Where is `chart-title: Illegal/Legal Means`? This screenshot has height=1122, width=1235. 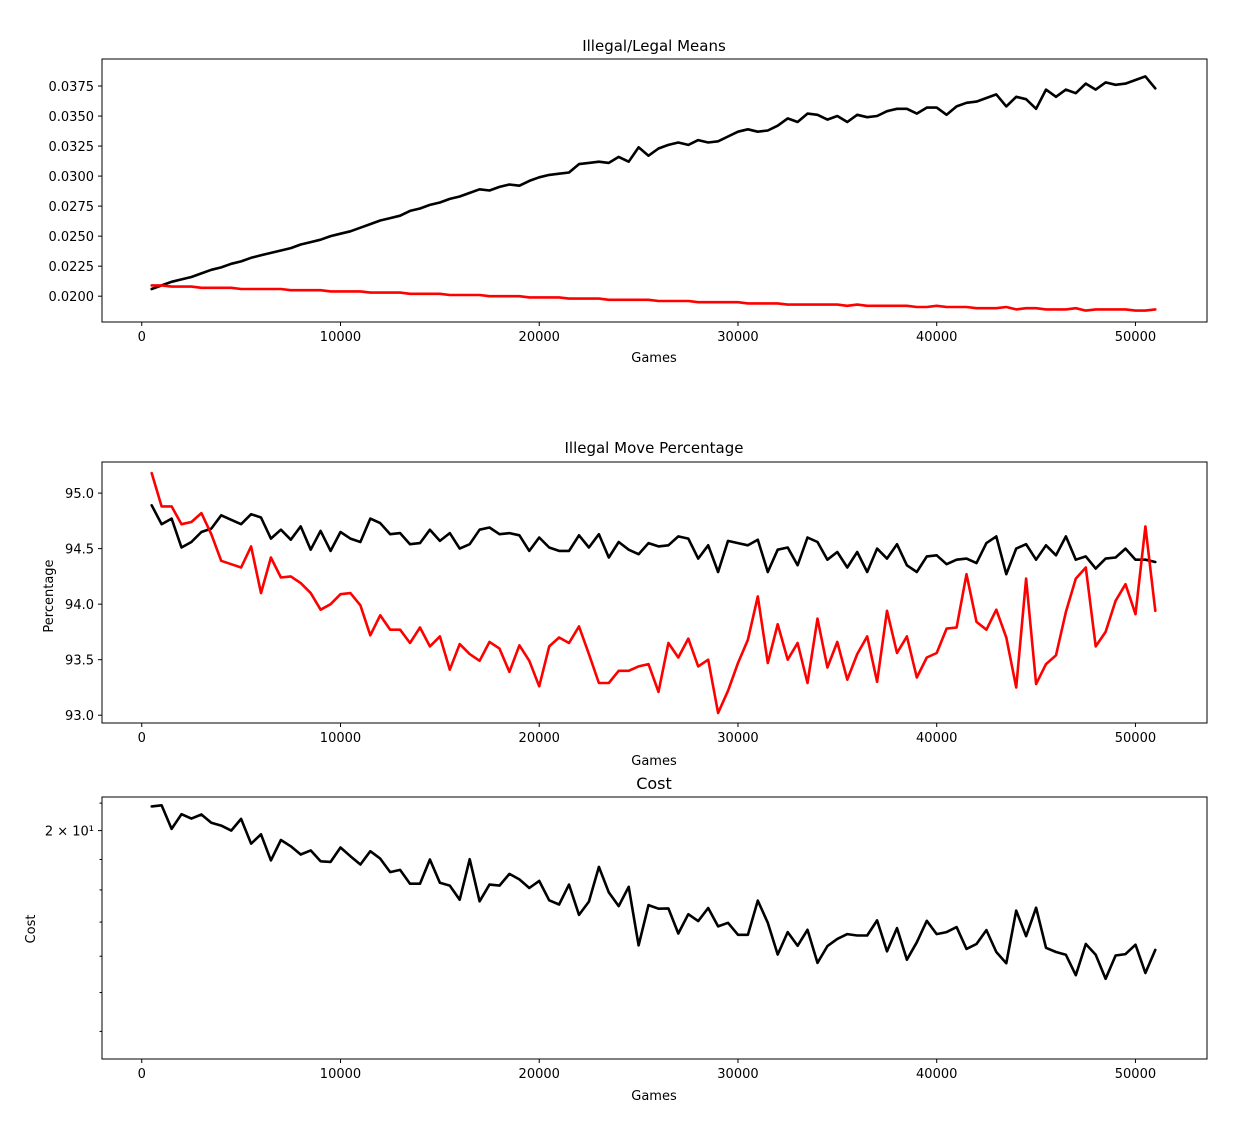
chart-title: Illegal/Legal Means is located at coordinates (654, 46).